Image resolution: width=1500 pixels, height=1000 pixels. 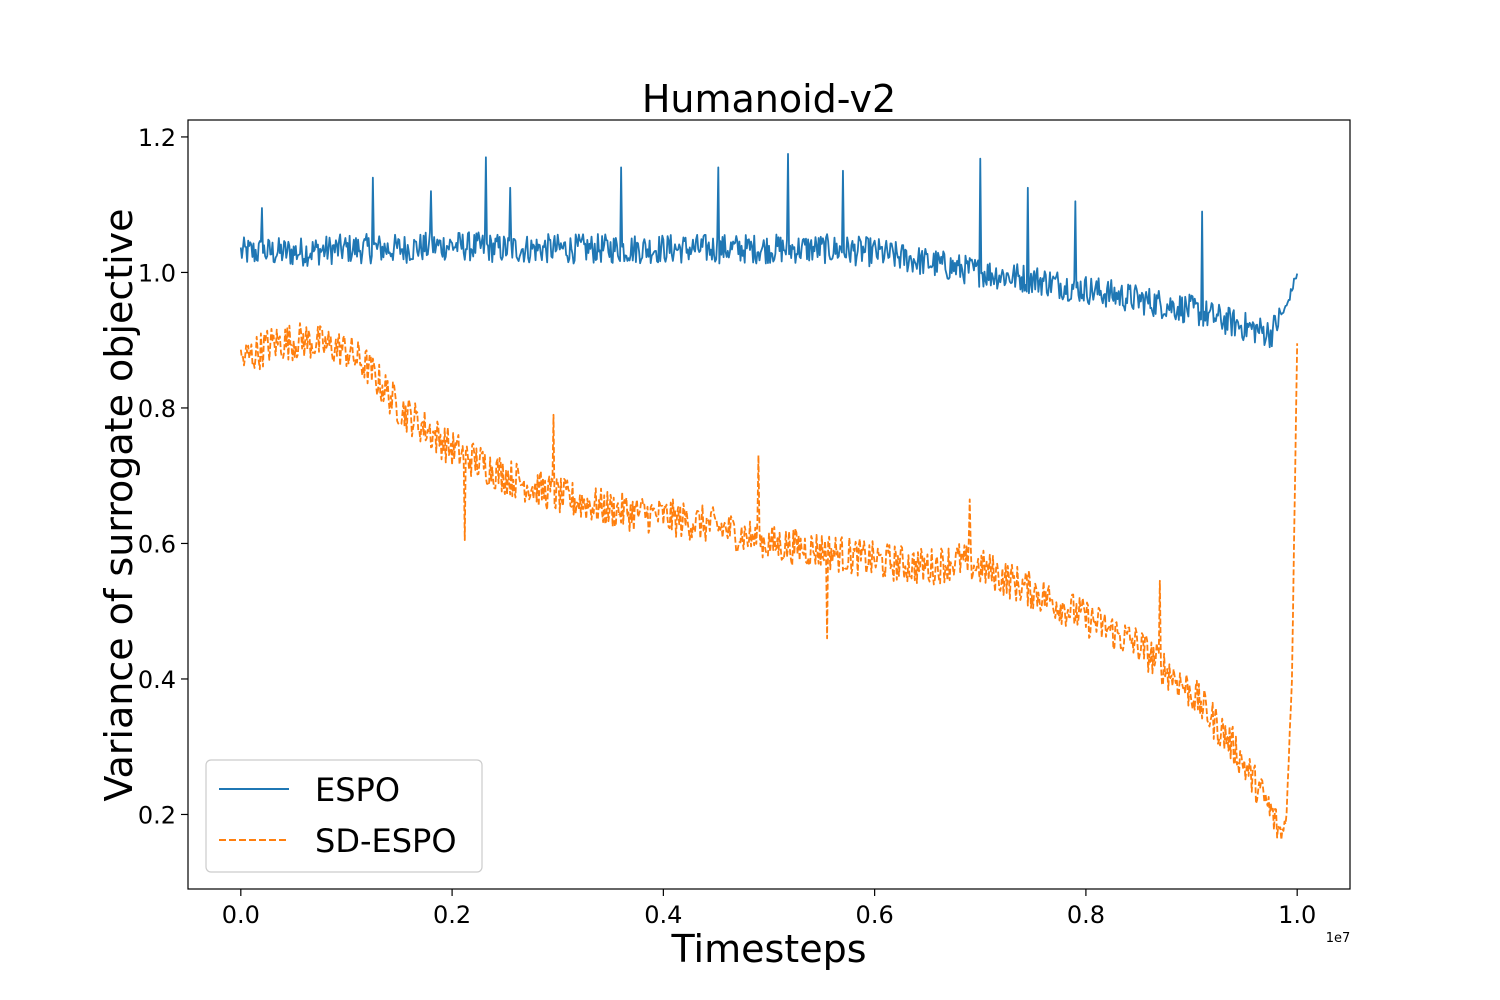 I want to click on series-line-espo, so click(x=769, y=250).